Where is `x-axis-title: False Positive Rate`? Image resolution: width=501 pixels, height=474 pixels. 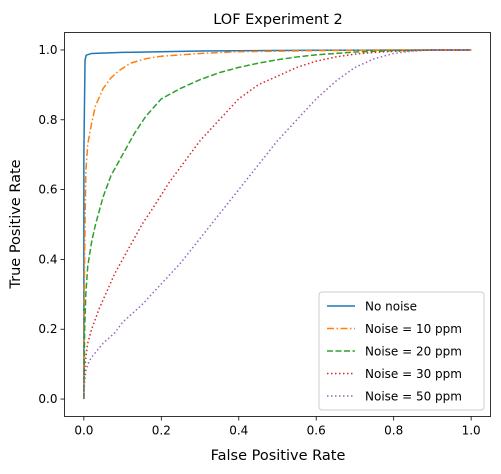 x-axis-title: False Positive Rate is located at coordinates (278, 456).